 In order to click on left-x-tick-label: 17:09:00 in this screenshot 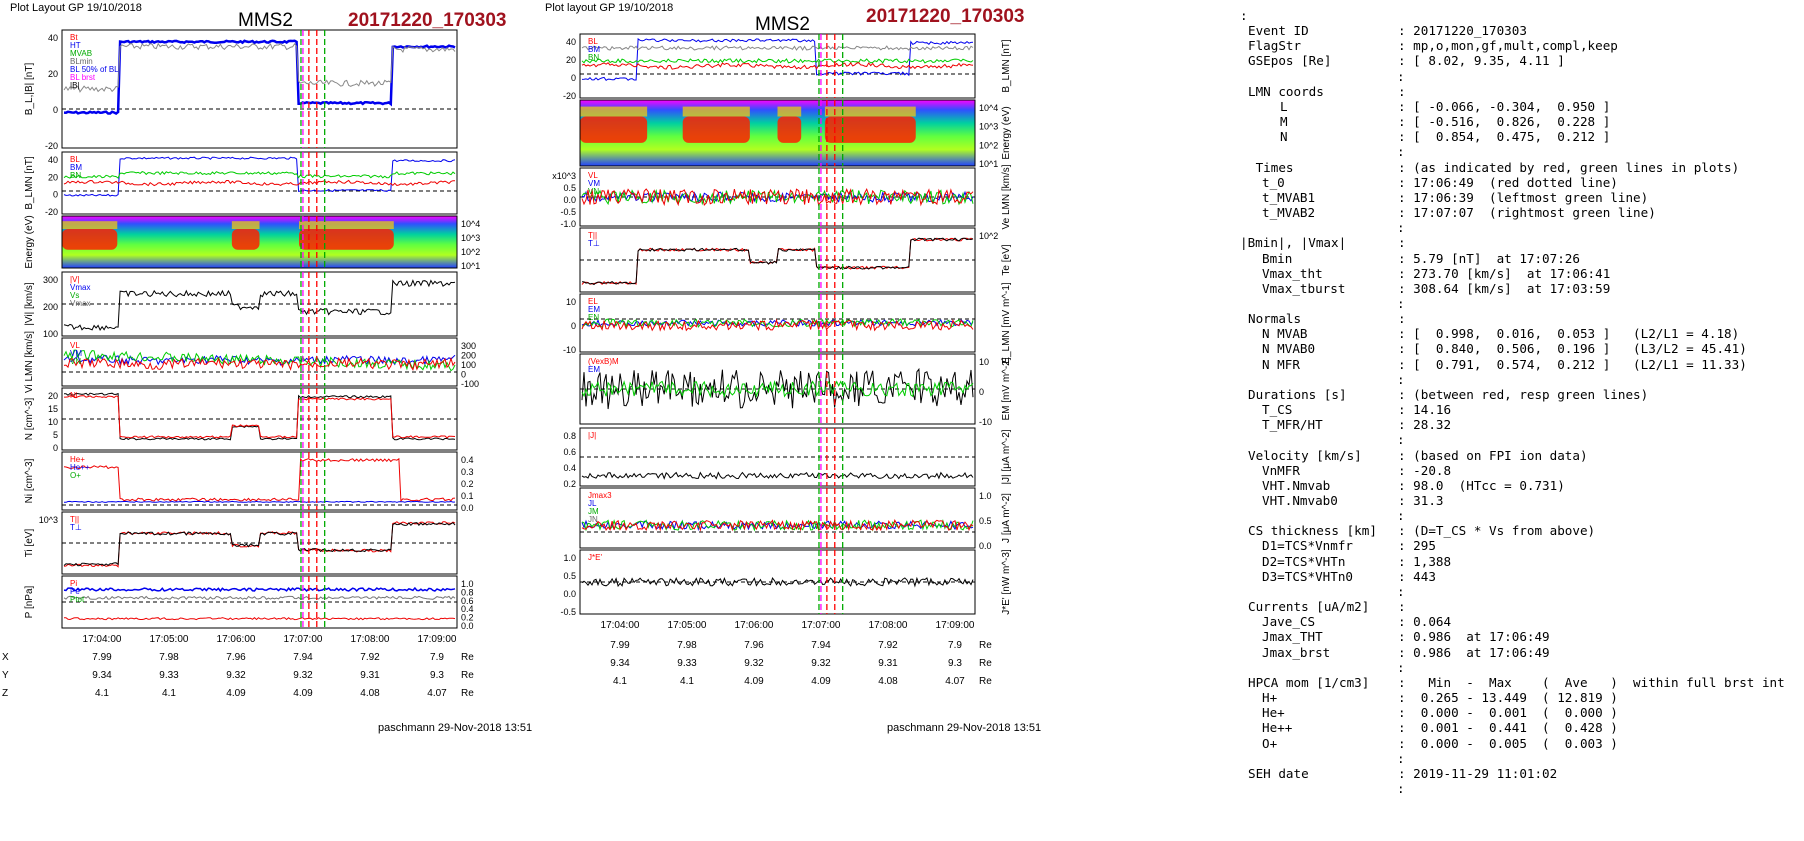, I will do `click(437, 639)`.